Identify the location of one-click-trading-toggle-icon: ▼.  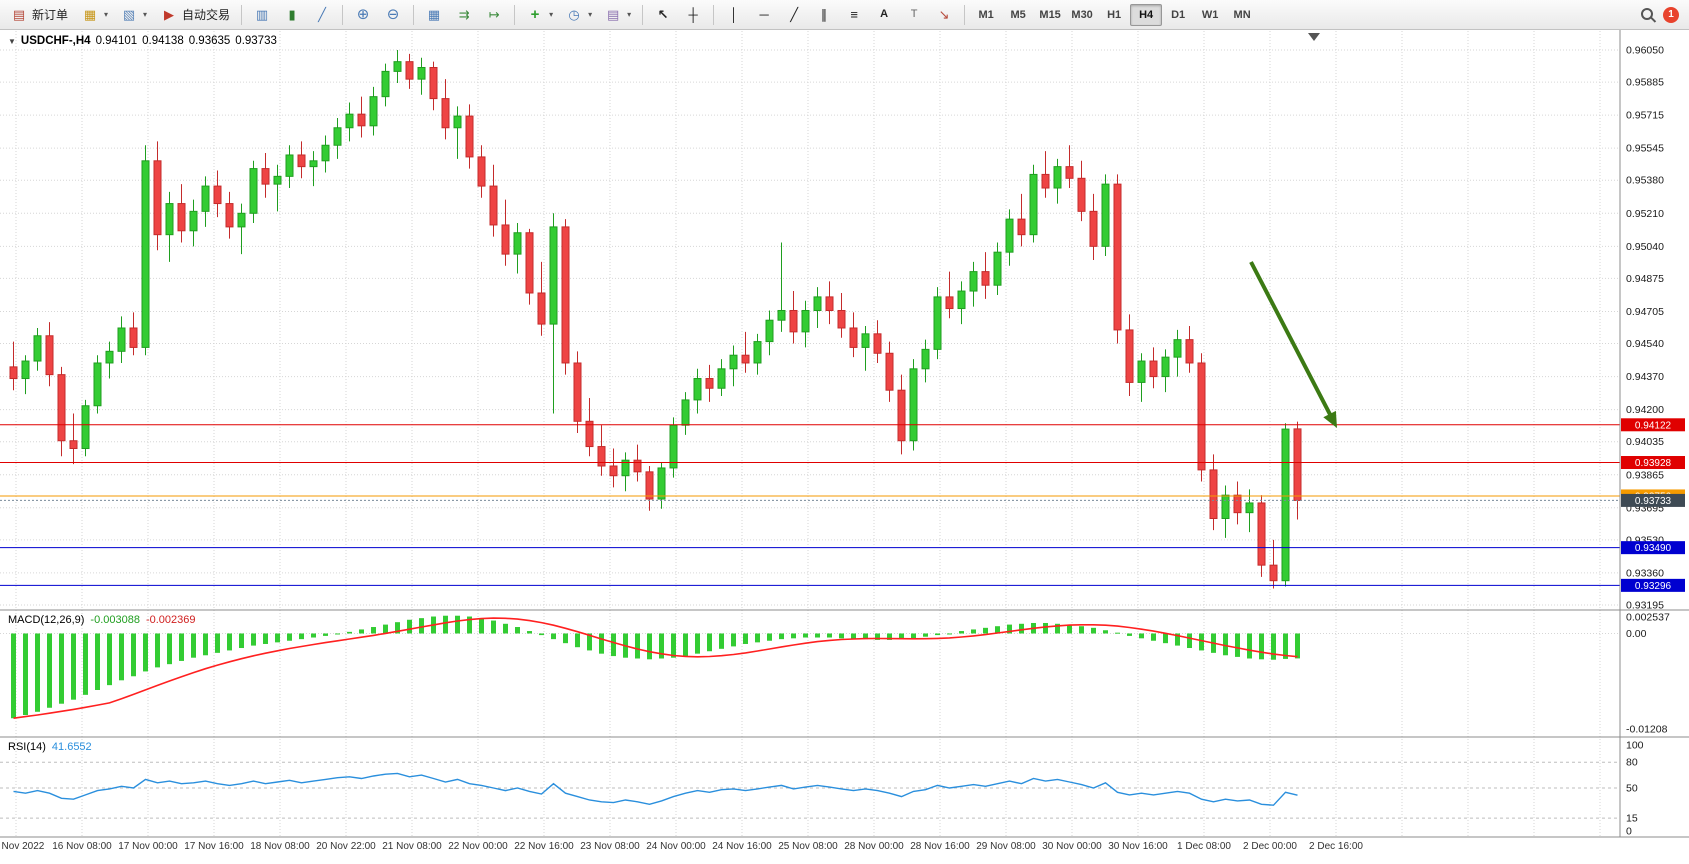
(12, 41).